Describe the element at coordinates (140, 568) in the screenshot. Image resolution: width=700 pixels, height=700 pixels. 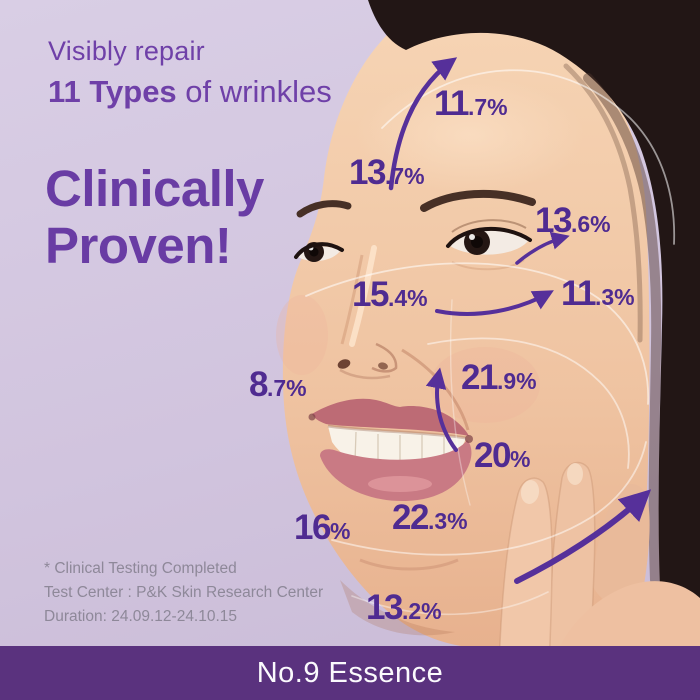
I see `footnote-line1: * Clinical Testing Completed` at that location.